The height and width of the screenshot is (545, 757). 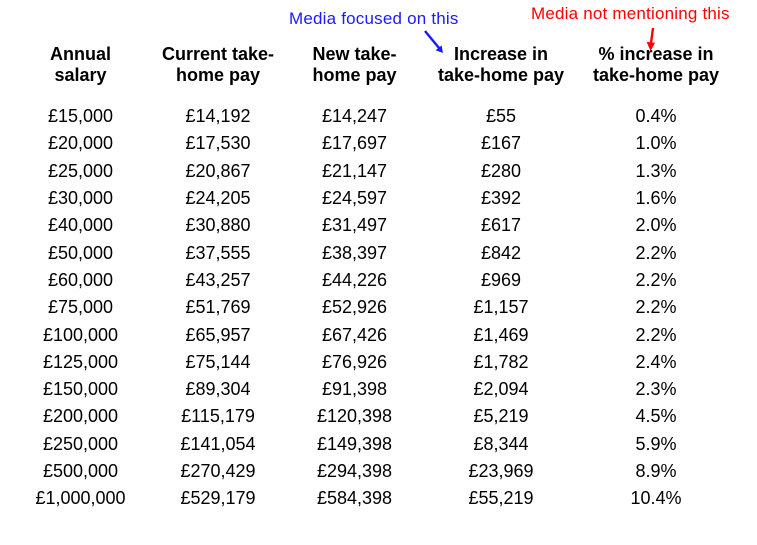 What do you see at coordinates (501, 361) in the screenshot?
I see `table-cell: £1,782` at bounding box center [501, 361].